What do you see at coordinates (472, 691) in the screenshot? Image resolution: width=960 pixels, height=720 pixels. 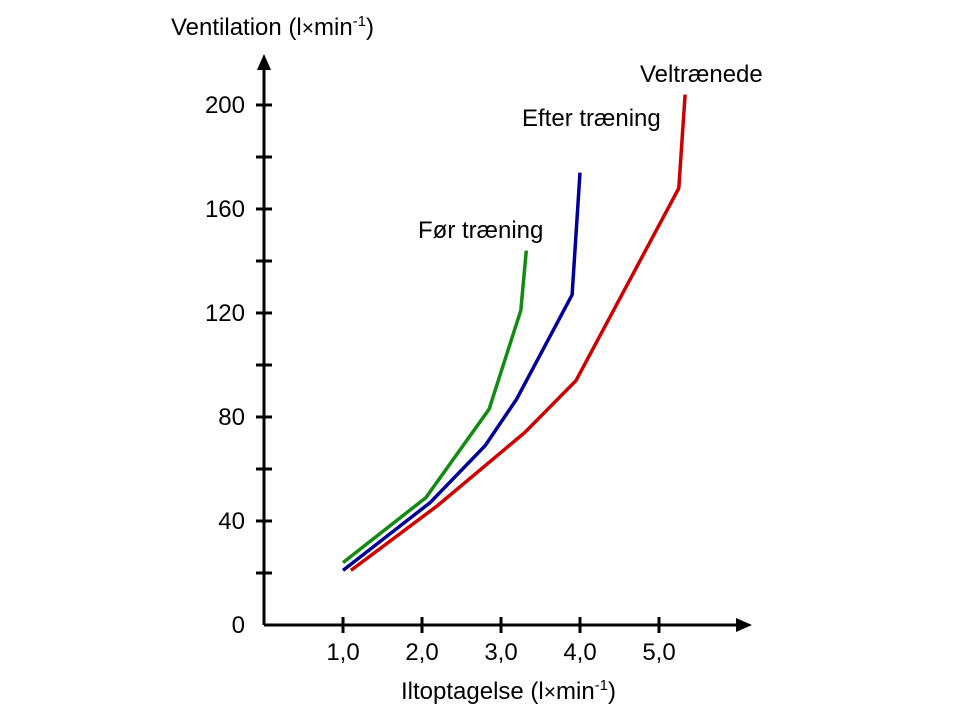 I see `x-axis-title-text: Iltoptagelse (l` at bounding box center [472, 691].